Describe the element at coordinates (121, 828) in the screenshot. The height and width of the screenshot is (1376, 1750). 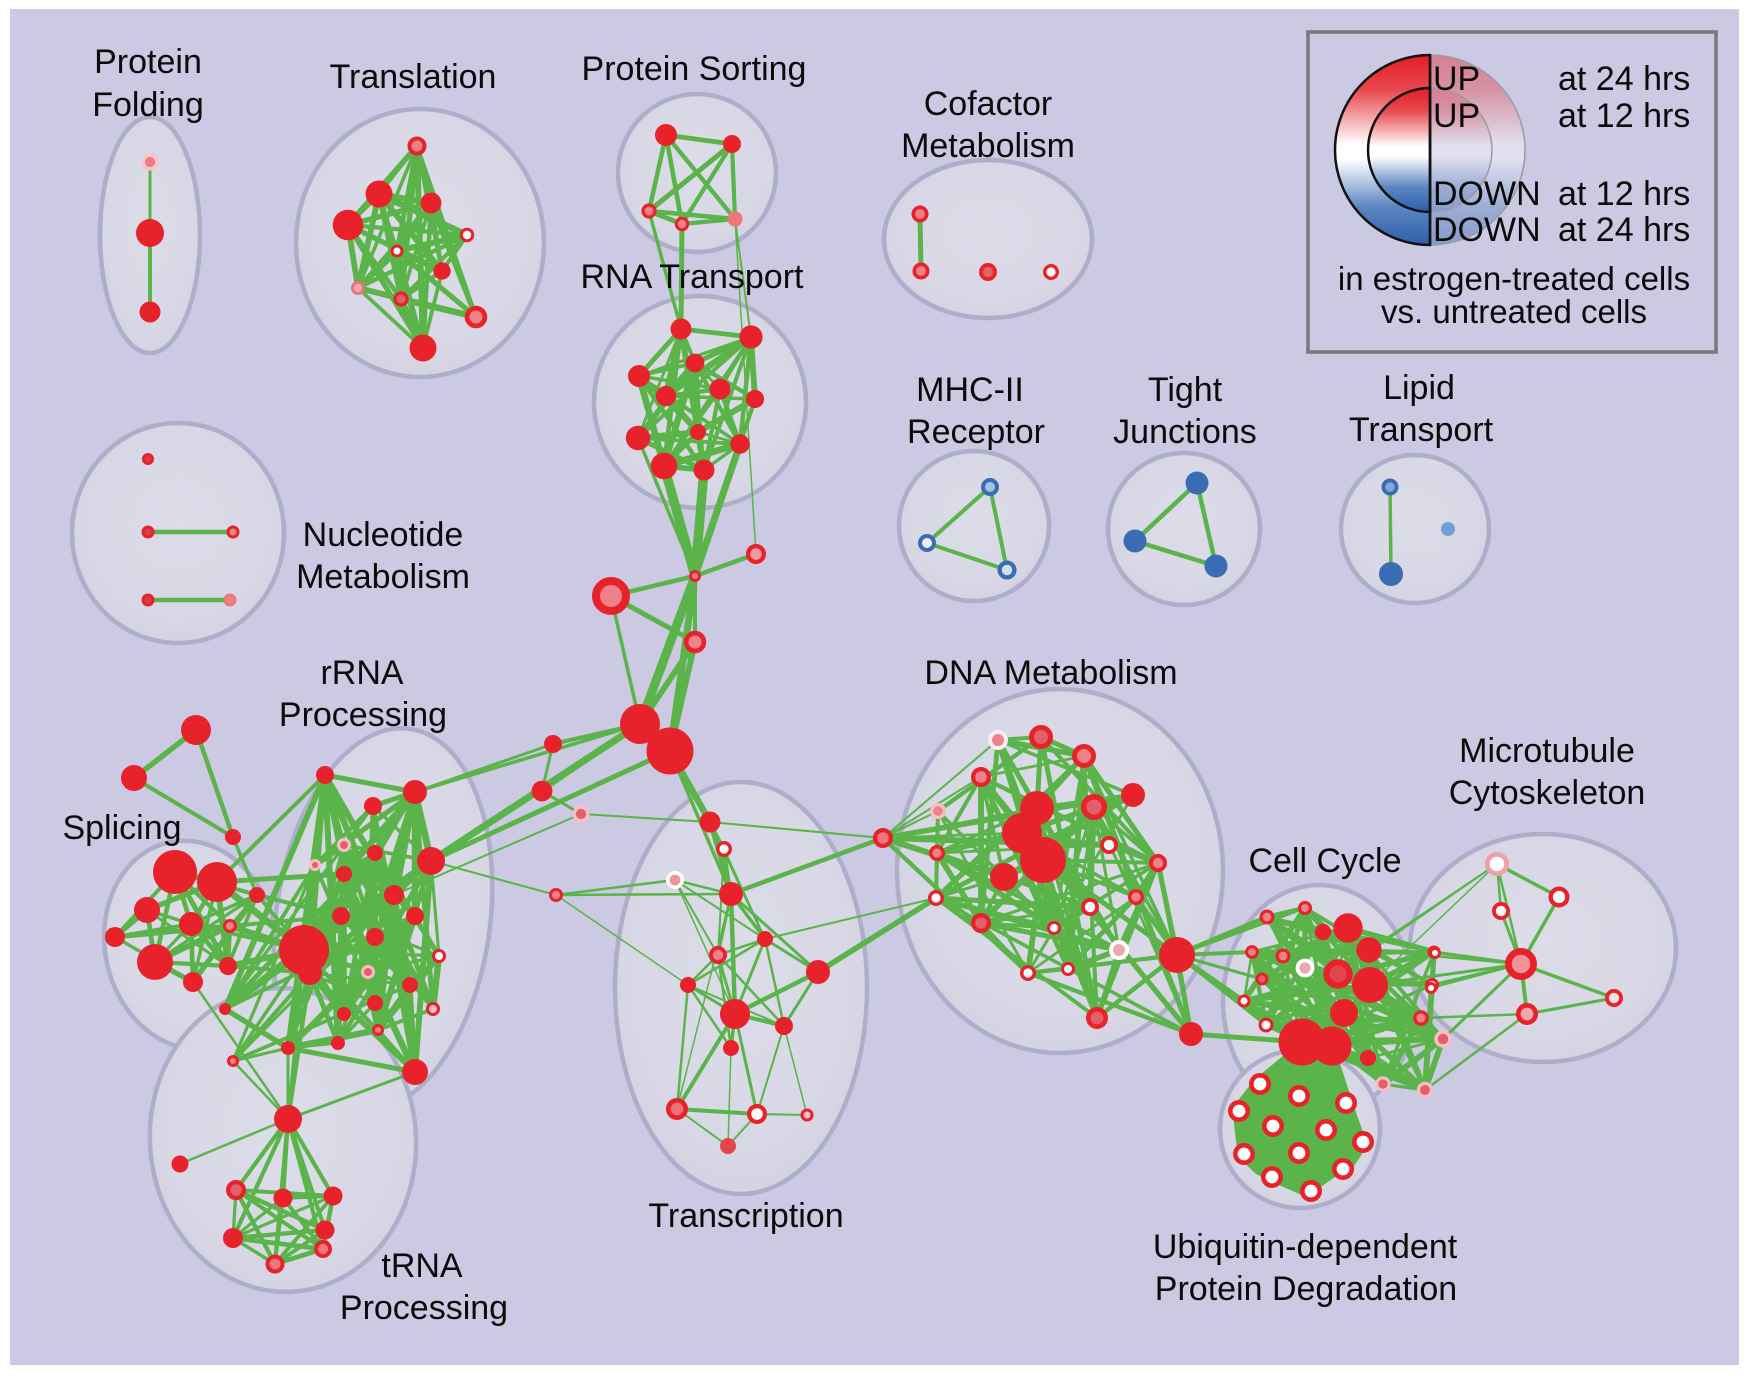
I see `svg-text: Splicing` at that location.